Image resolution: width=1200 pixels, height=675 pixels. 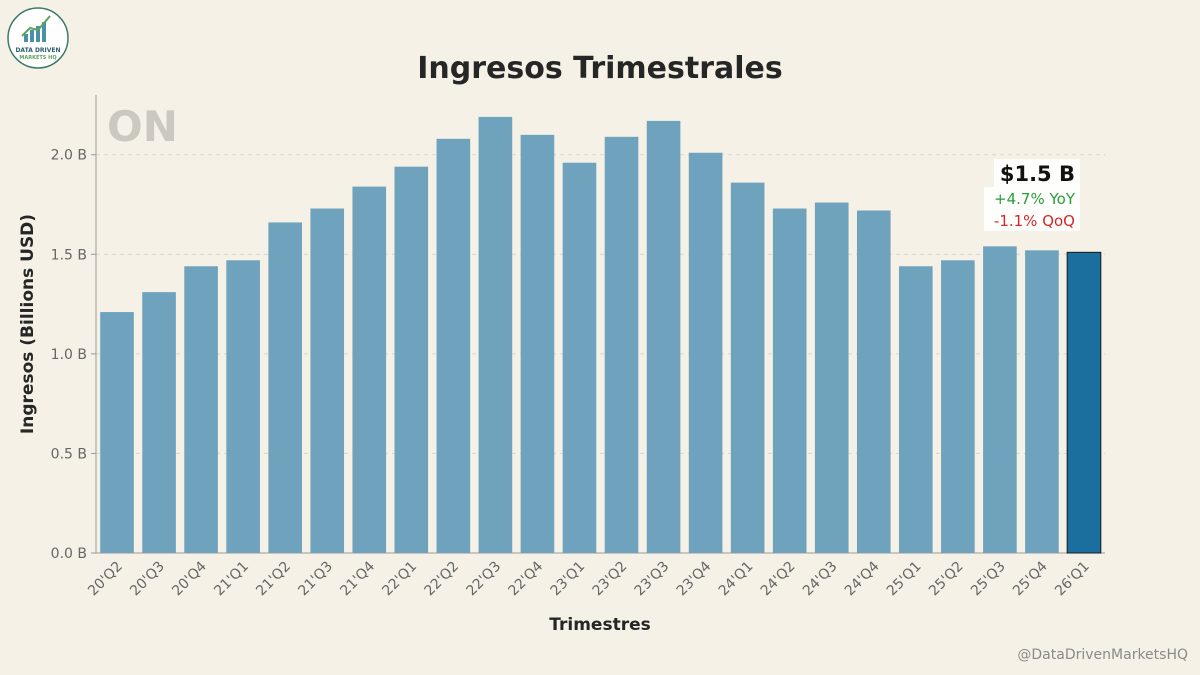 What do you see at coordinates (537, 343) in the screenshot?
I see `bar-22-q4` at bounding box center [537, 343].